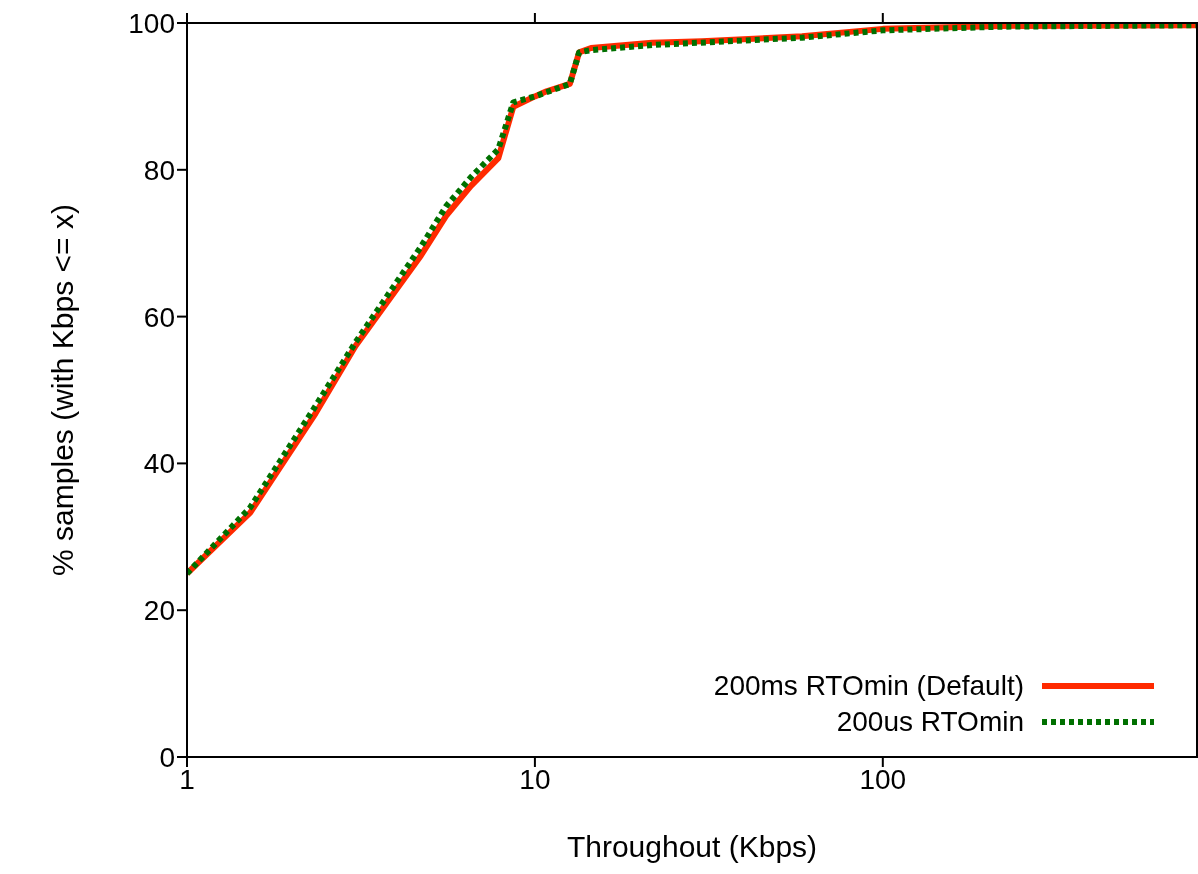  Describe the element at coordinates (167, 757) in the screenshot. I see `y-tick-label: 0` at that location.